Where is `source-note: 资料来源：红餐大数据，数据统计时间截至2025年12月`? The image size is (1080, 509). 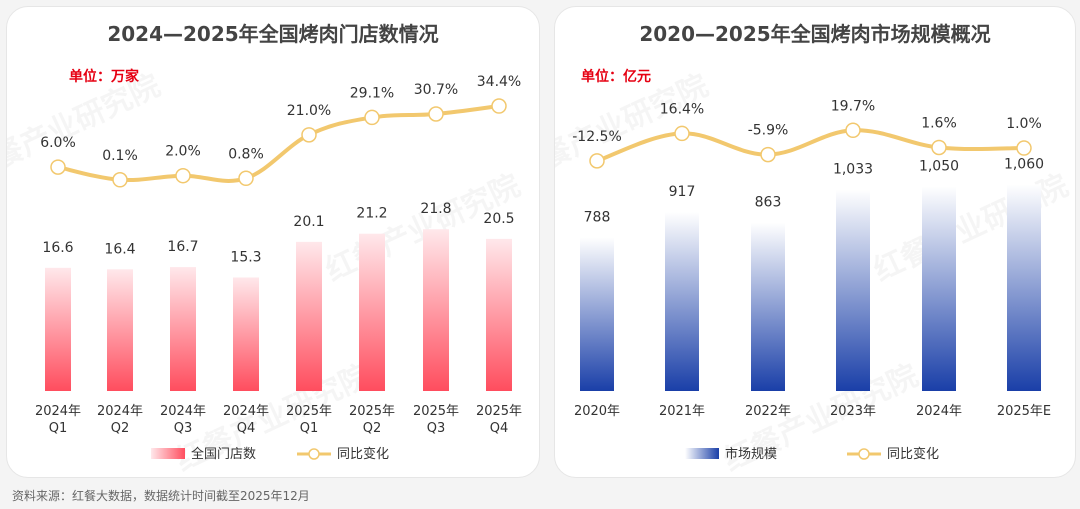
source-note: 资料来源：红餐大数据，数据统计时间截至2025年12月 is located at coordinates (161, 496).